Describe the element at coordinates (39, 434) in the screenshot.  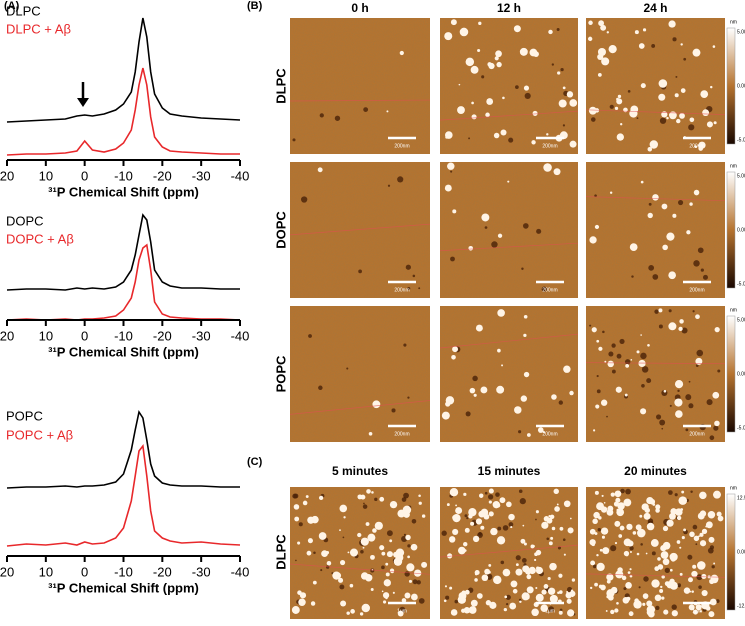
I see `legend-label: POPC + Aβ` at that location.